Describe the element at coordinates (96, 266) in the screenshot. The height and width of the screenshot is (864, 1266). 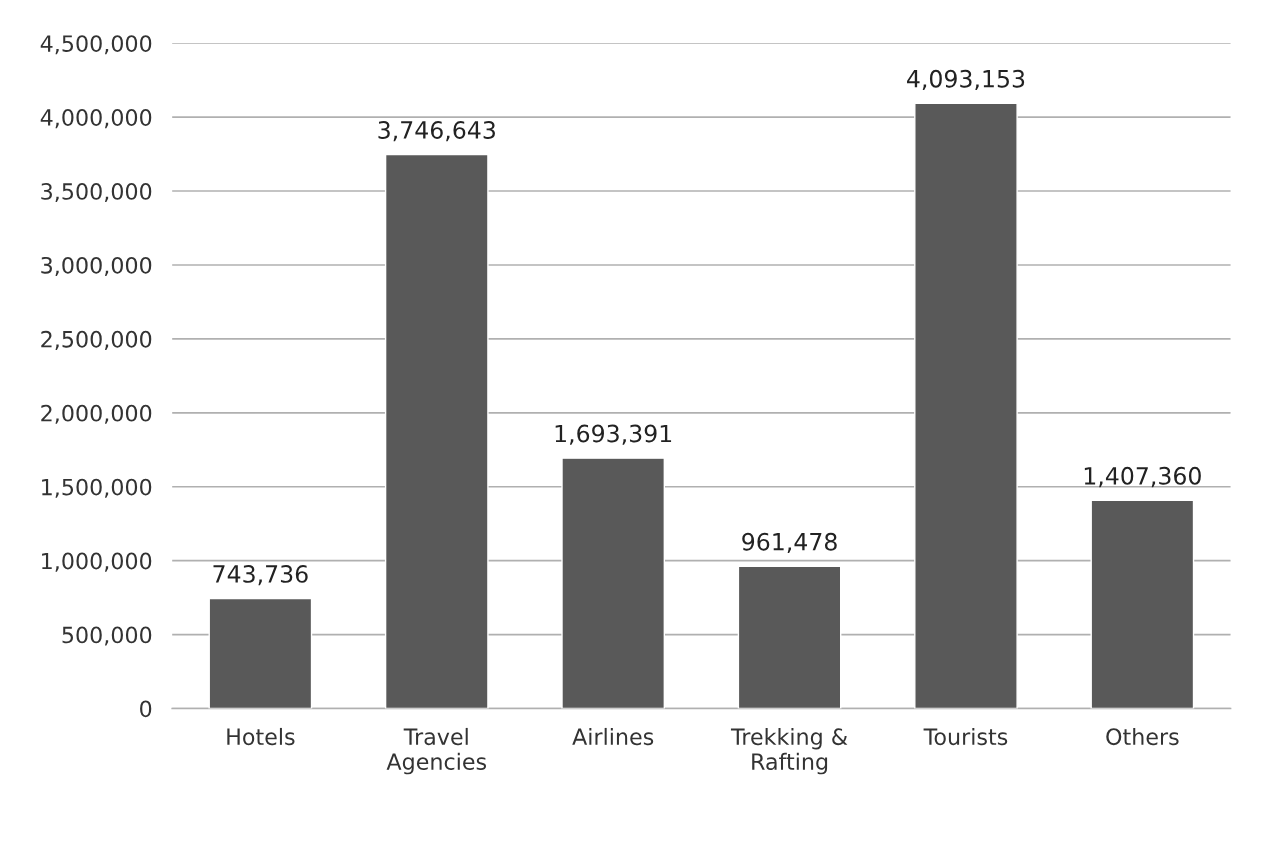
I see `y-tick-label: 3,000,000` at that location.